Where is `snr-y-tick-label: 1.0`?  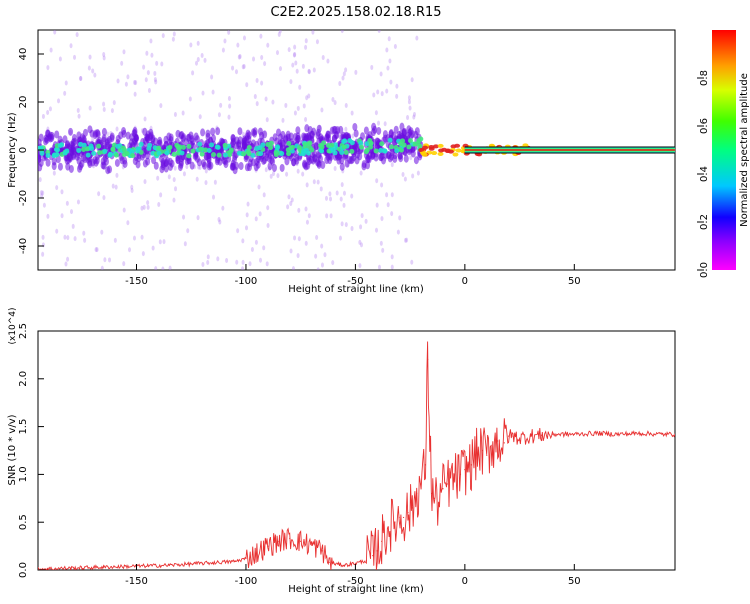 snr-y-tick-label: 1.0 is located at coordinates (23, 474).